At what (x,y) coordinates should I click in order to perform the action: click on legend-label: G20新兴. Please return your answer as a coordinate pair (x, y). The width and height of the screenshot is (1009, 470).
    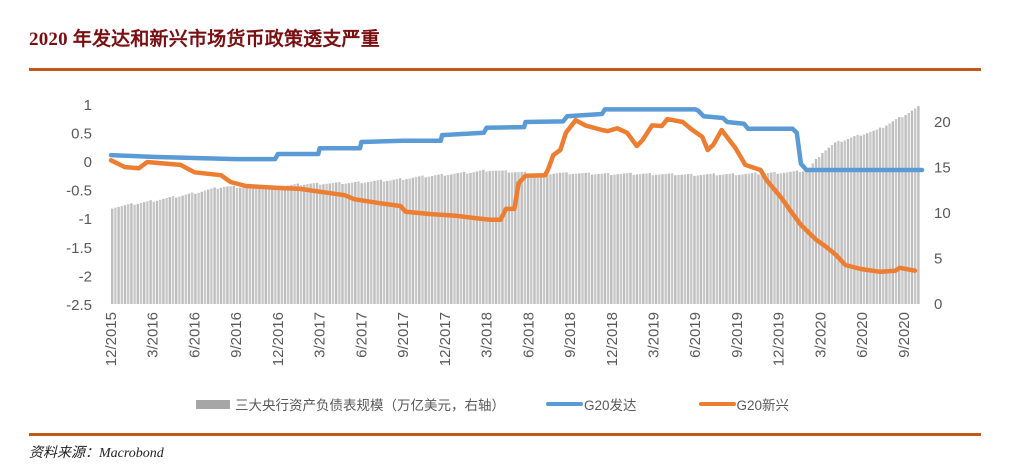
    Looking at the image, I should click on (763, 405).